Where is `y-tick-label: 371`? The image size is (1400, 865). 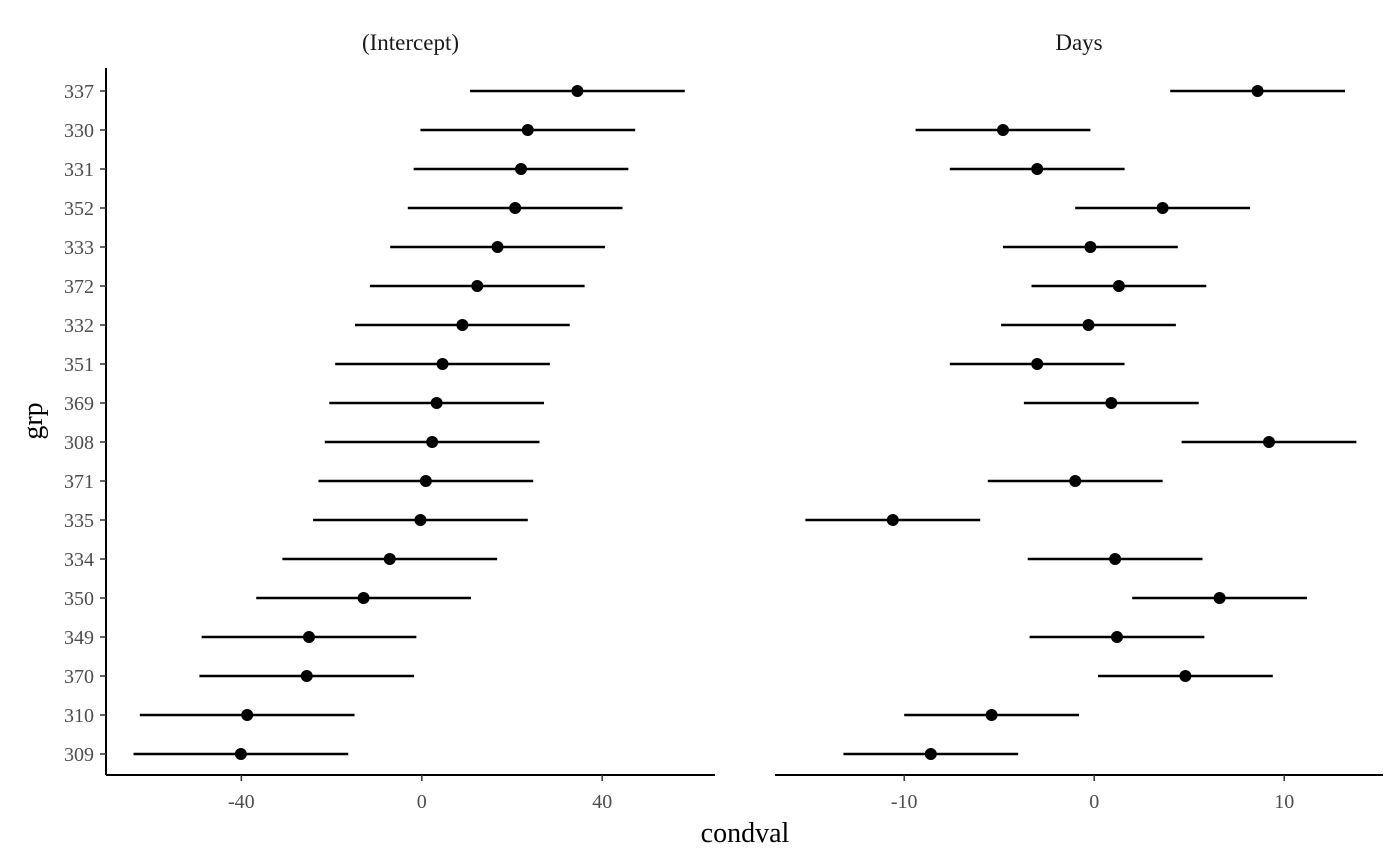
y-tick-label: 371 is located at coordinates (79, 482).